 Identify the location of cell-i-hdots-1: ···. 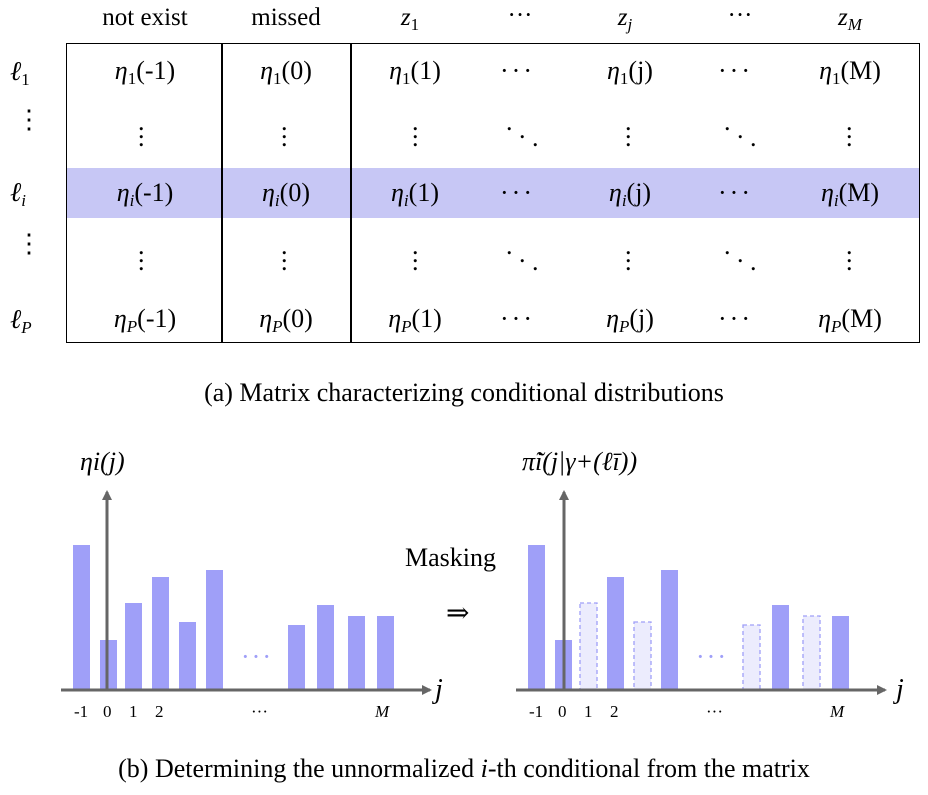
(517, 192).